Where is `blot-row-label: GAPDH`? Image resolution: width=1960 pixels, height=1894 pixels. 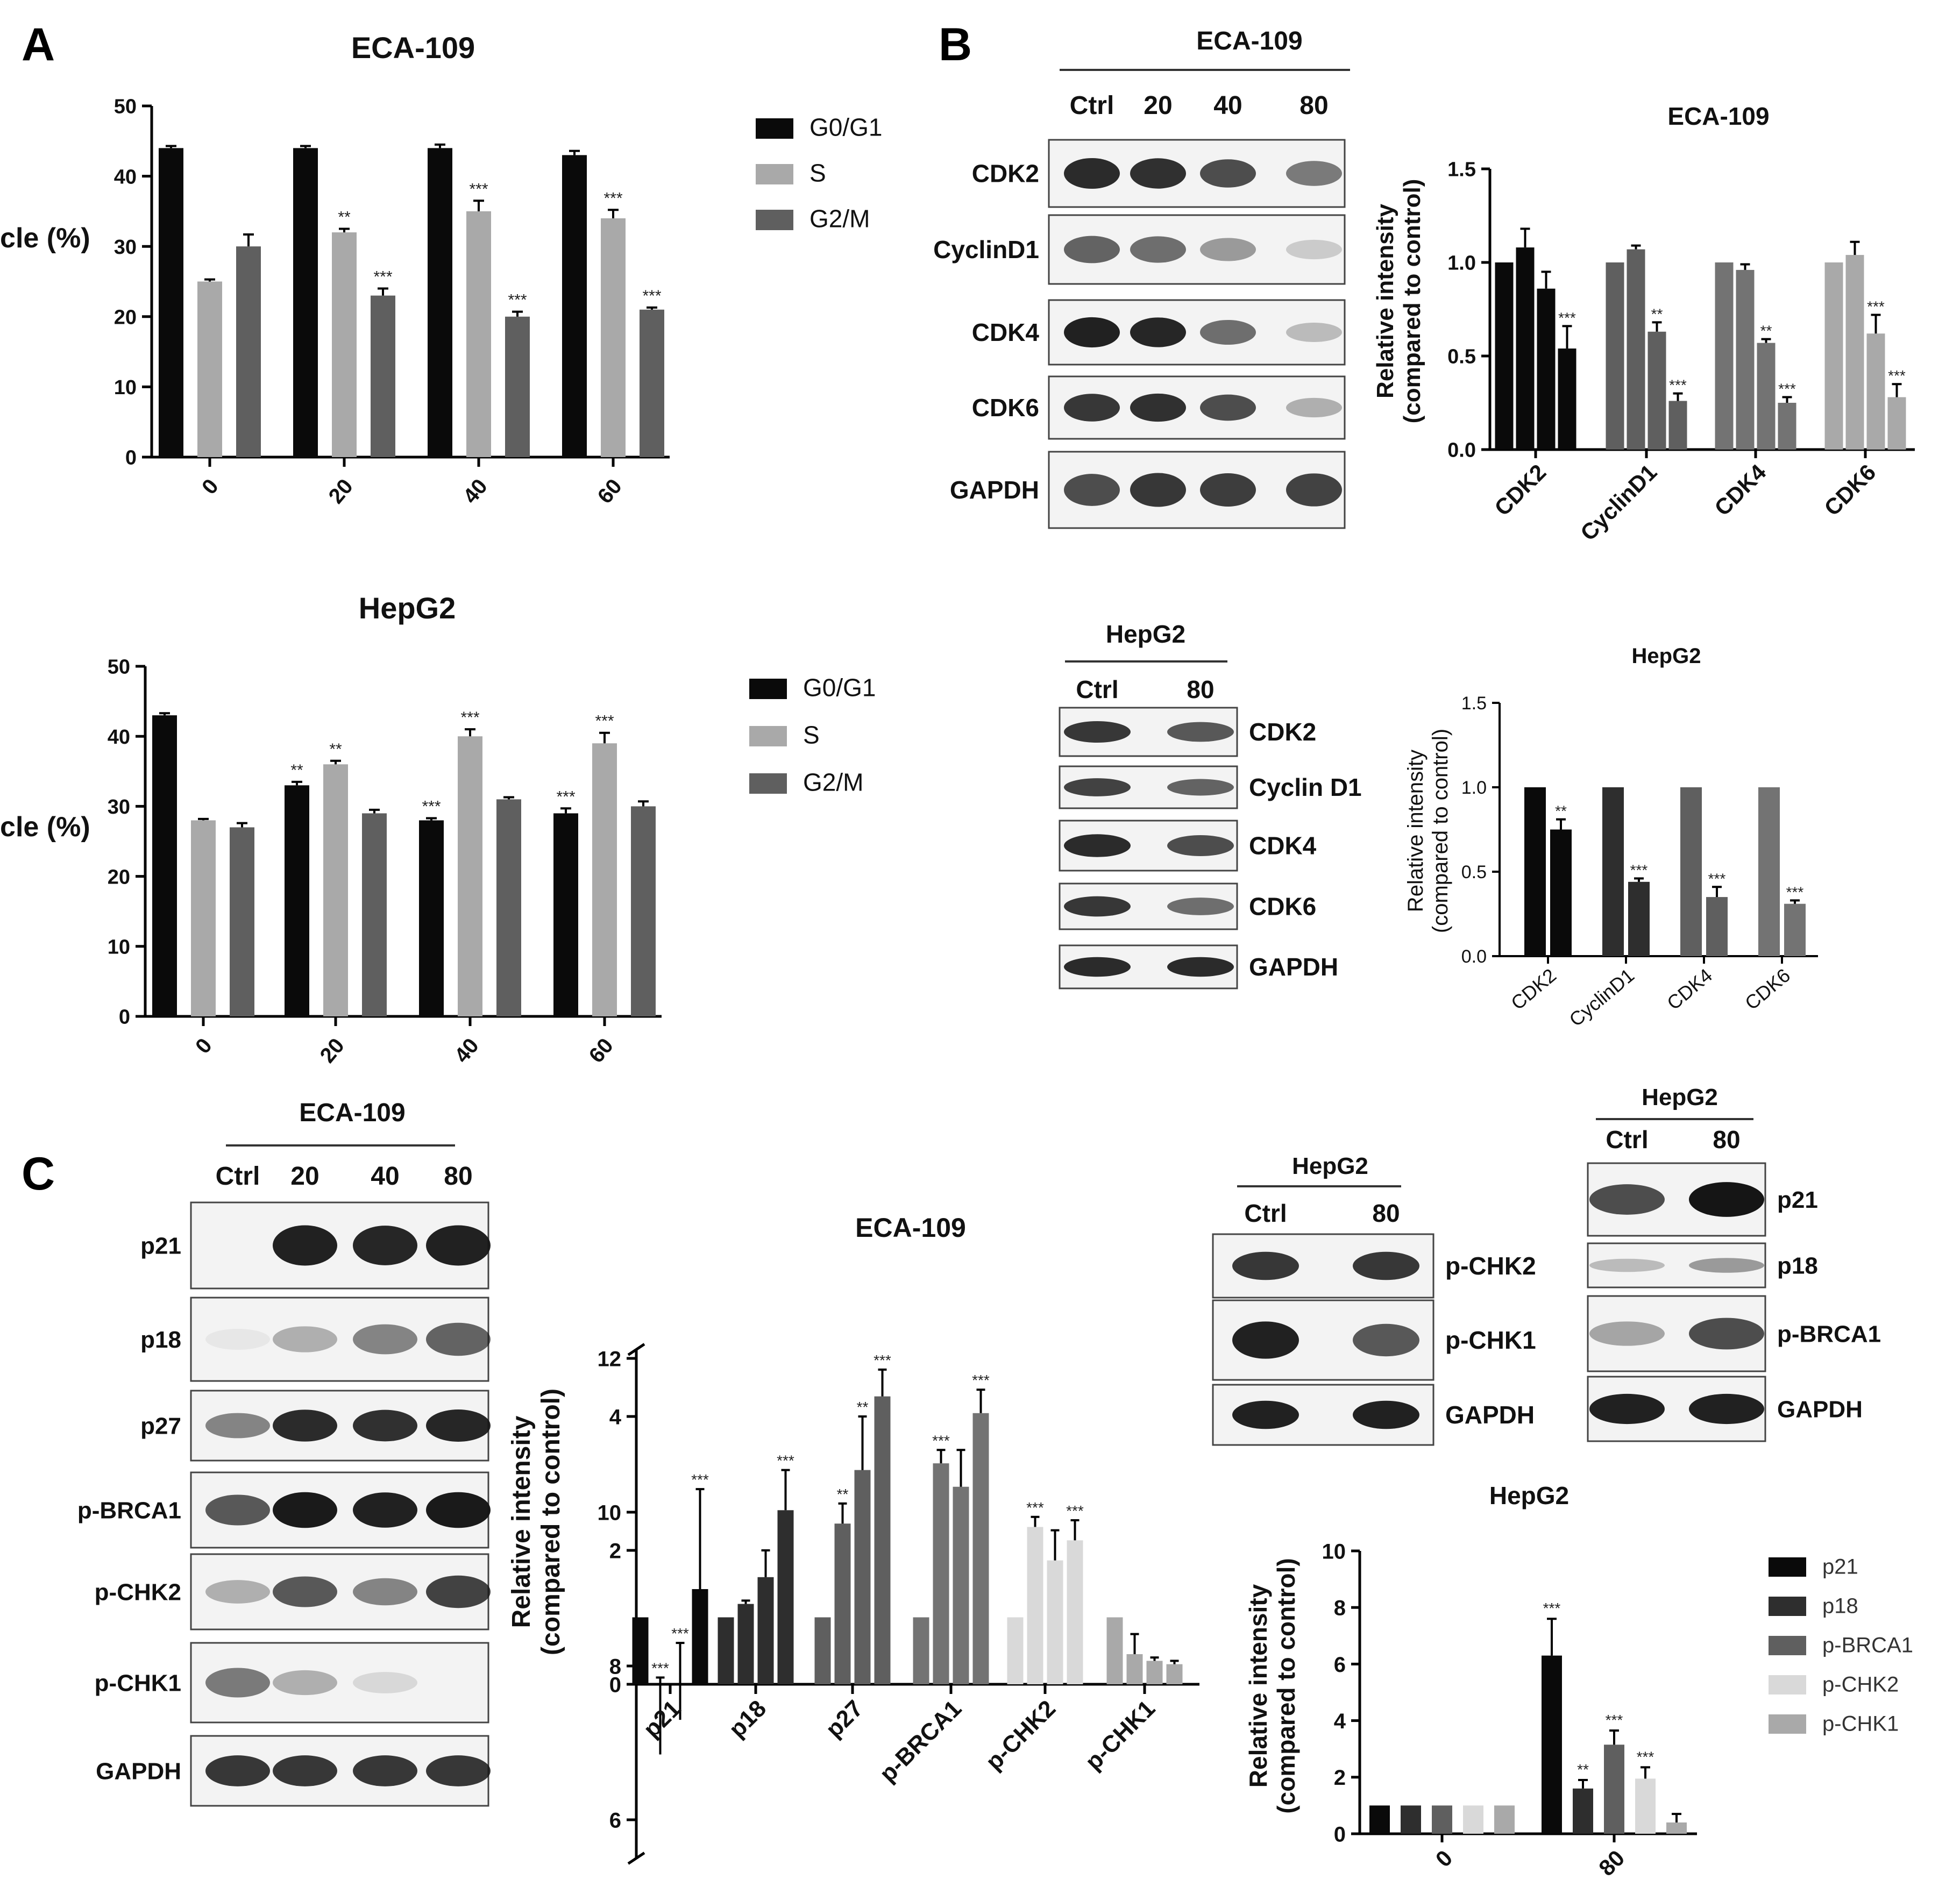 blot-row-label: GAPDH is located at coordinates (1490, 1415).